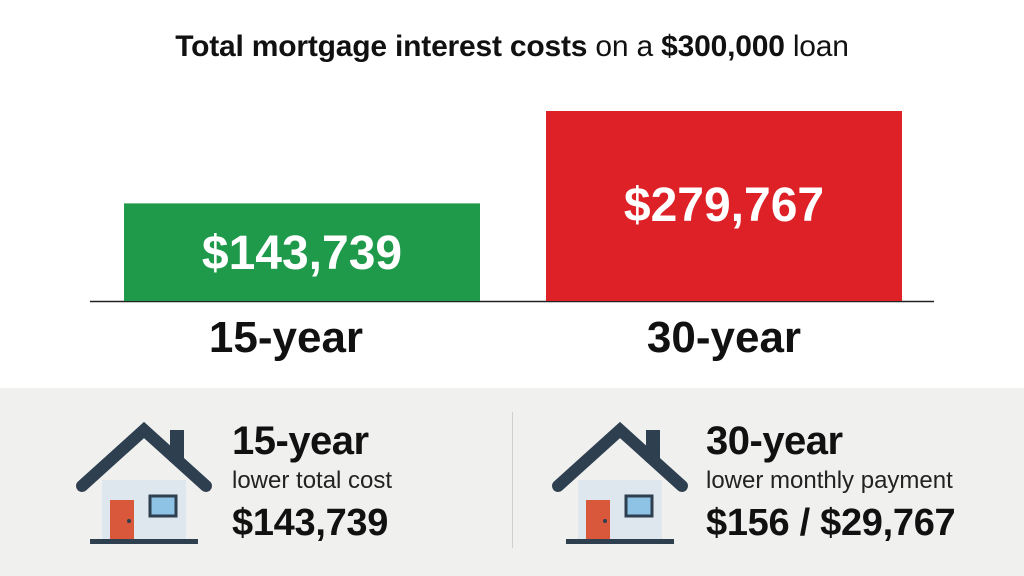 This screenshot has height=576, width=1024. Describe the element at coordinates (724, 337) in the screenshot. I see `category-label: 30-year` at that location.